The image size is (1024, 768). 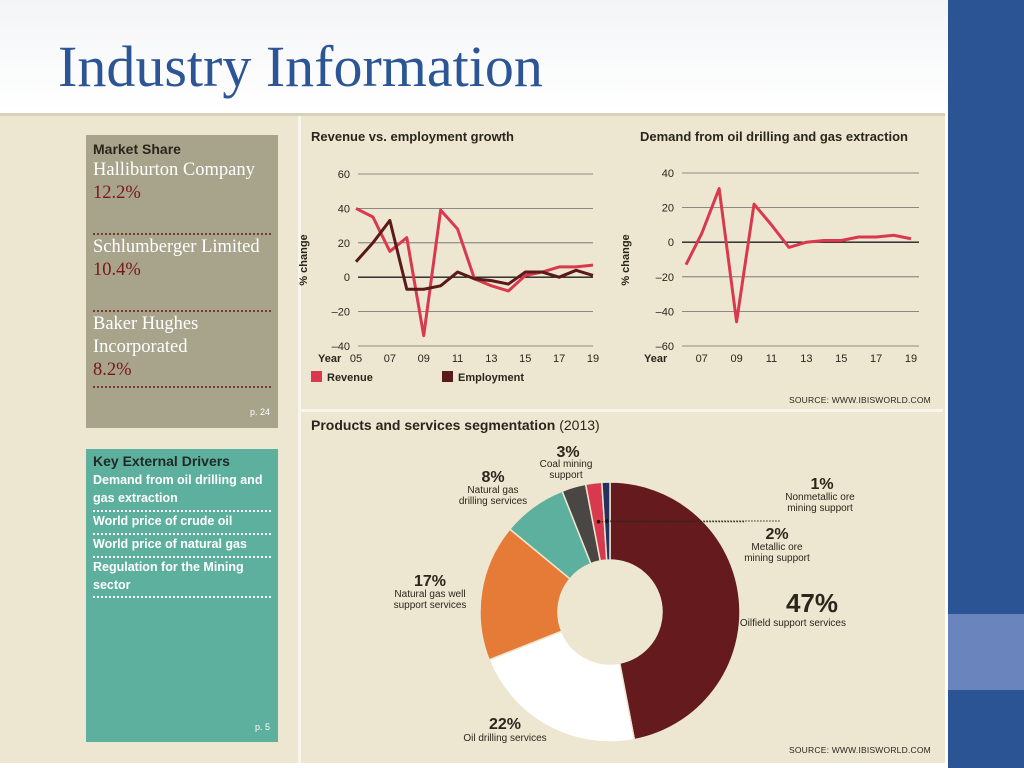 I want to click on company-share: 8.2%, so click(x=112, y=370).